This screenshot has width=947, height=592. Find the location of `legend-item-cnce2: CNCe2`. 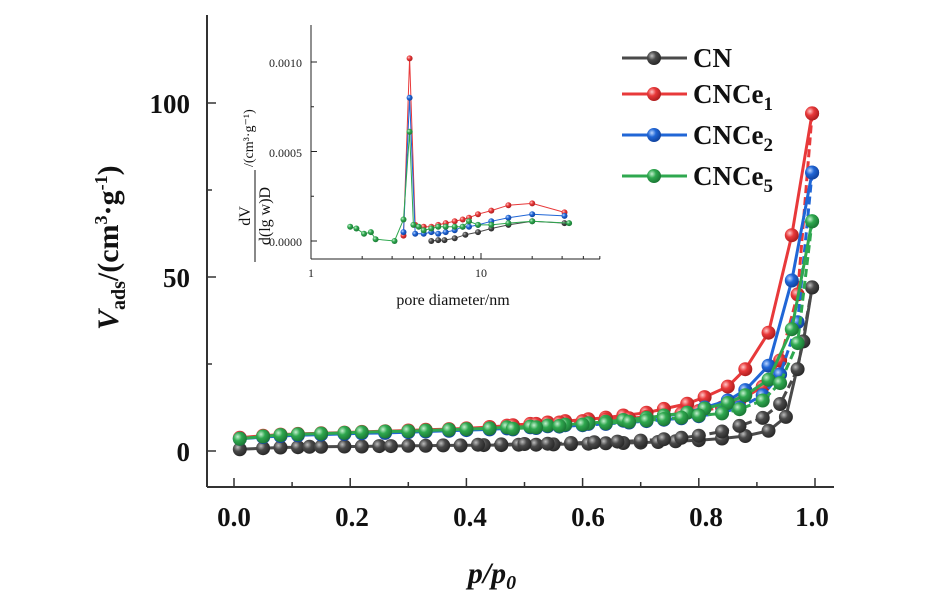

legend-item-cnce2: CNCe2 is located at coordinates (697, 138).